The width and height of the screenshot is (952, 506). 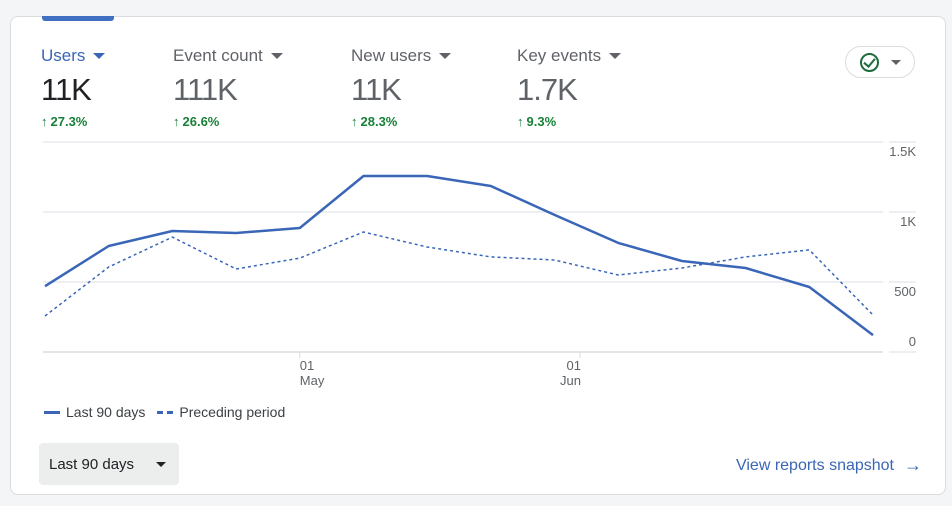 I want to click on view-reports-snapshot-link: View reports snapshot →, so click(x=829, y=465).